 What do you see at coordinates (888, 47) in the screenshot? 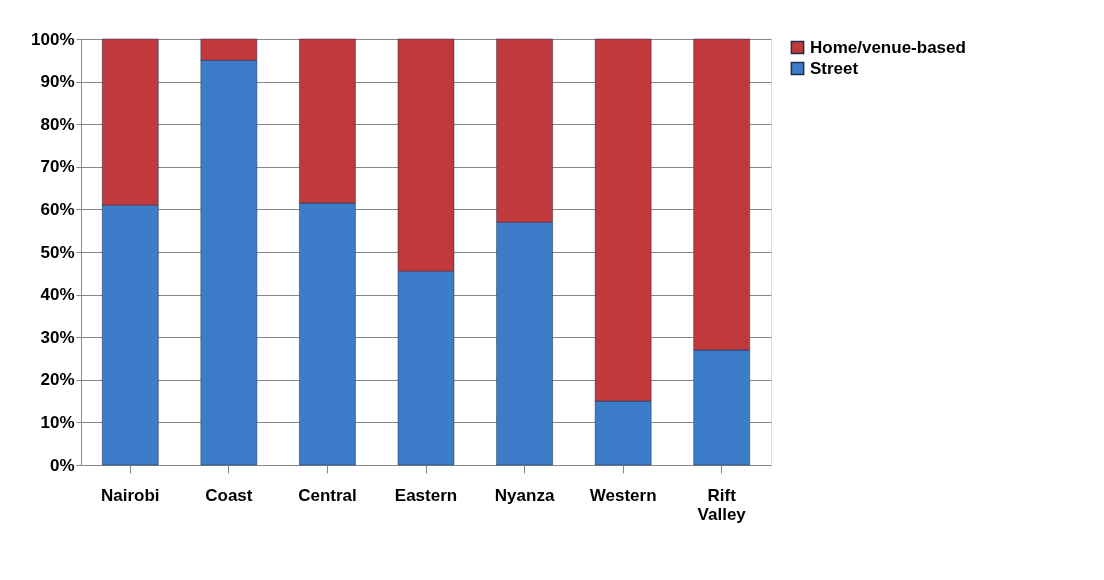
I see `legend-label: Home/venue-based` at bounding box center [888, 47].